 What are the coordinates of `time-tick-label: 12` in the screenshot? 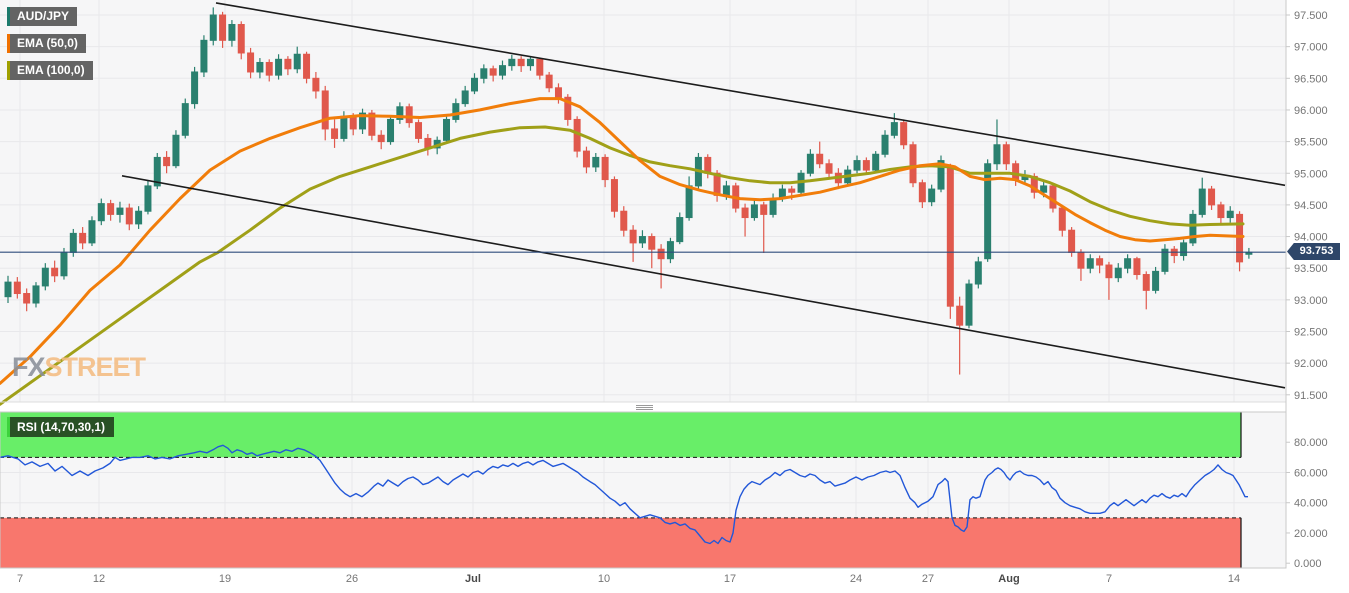 It's located at (99, 579).